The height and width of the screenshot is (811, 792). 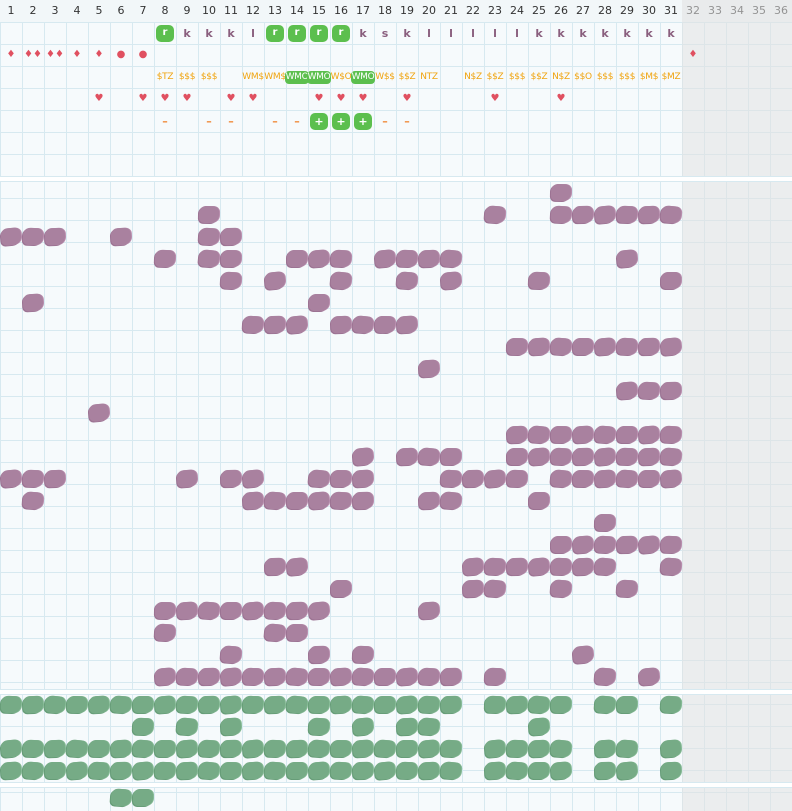 I want to click on column-number: 2, so click(x=33, y=10).